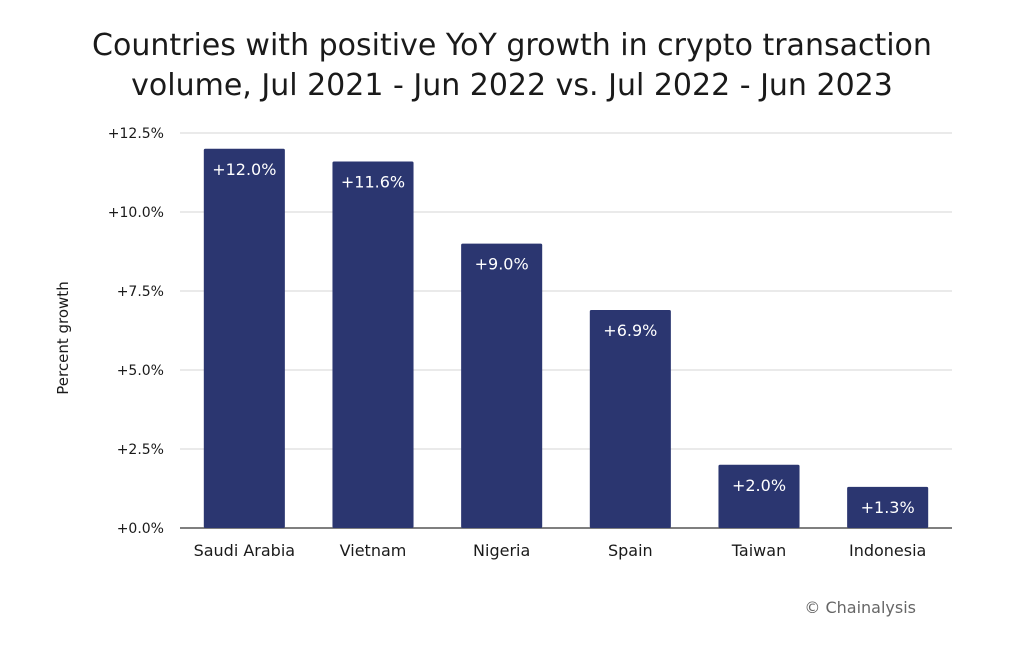 The height and width of the screenshot is (656, 1024). I want to click on data-label: +1.3%, so click(888, 507).